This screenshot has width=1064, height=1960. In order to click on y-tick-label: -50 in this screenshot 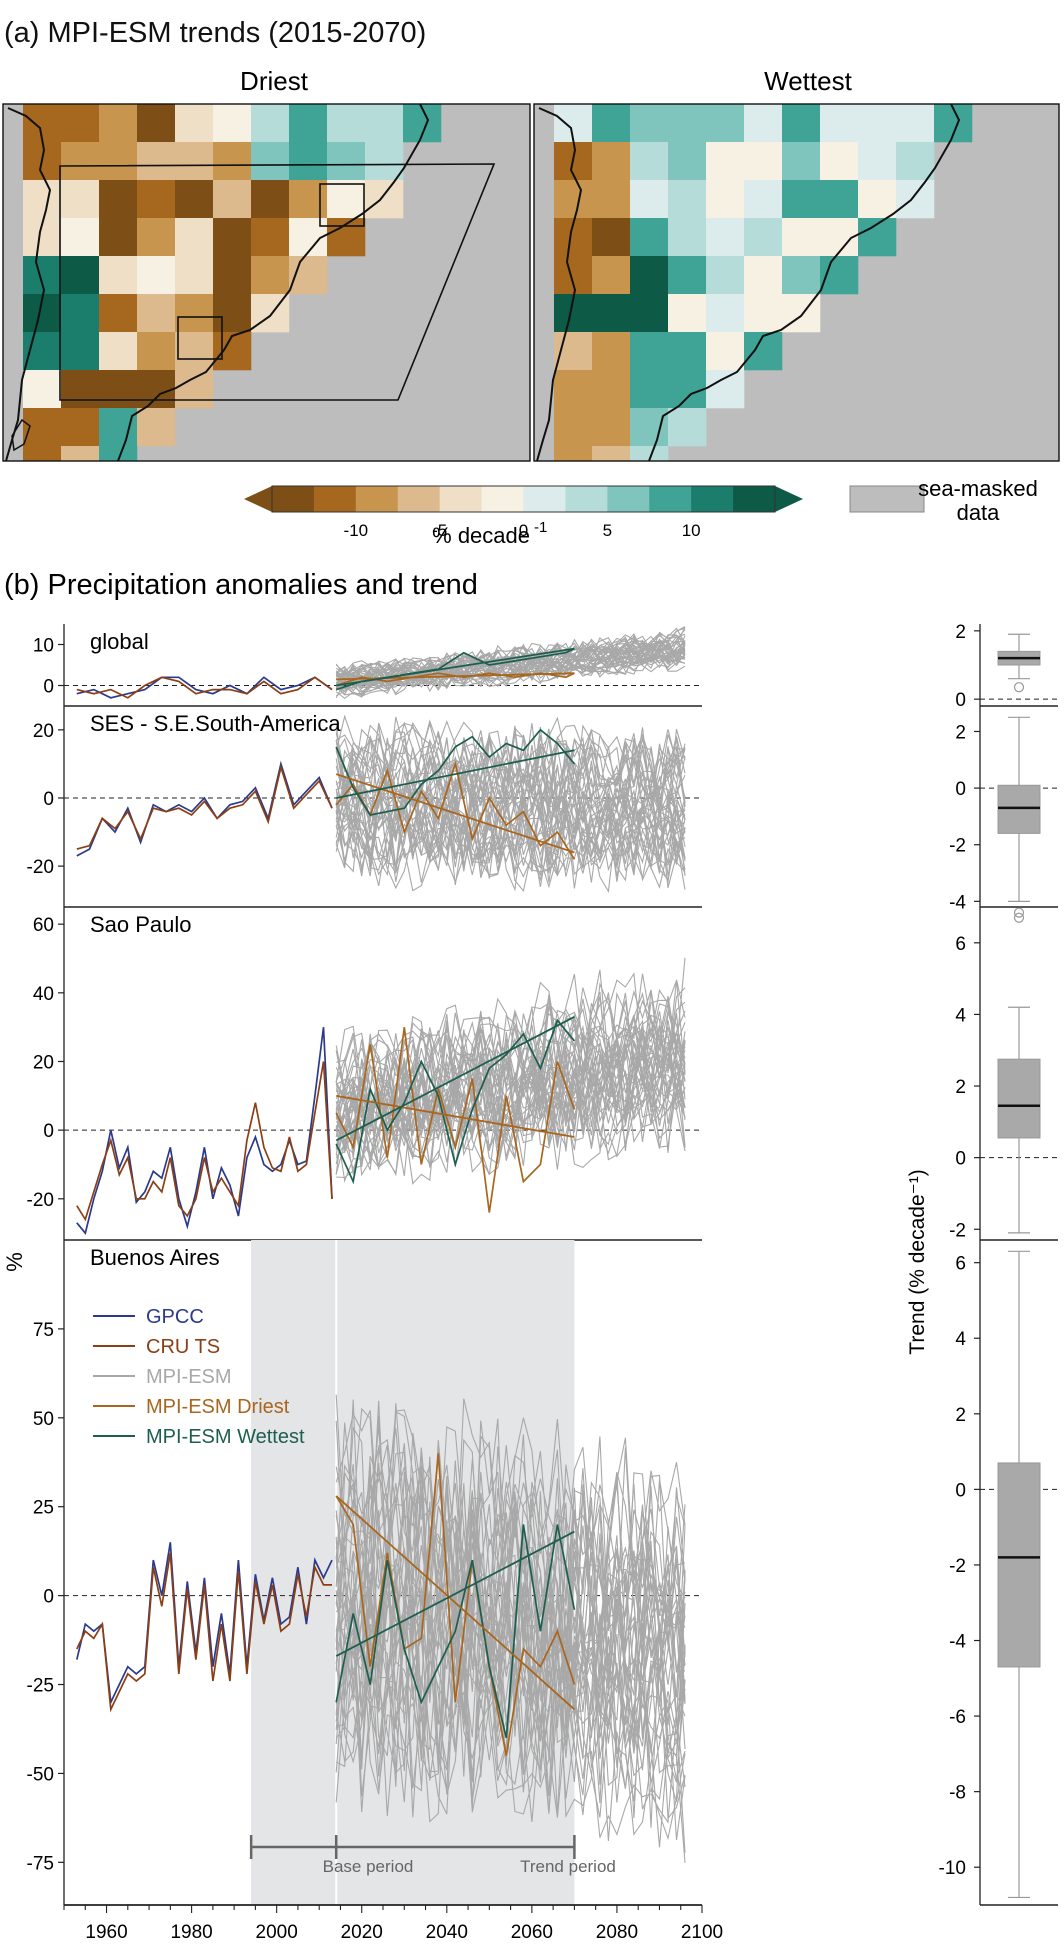, I will do `click(40, 1774)`.